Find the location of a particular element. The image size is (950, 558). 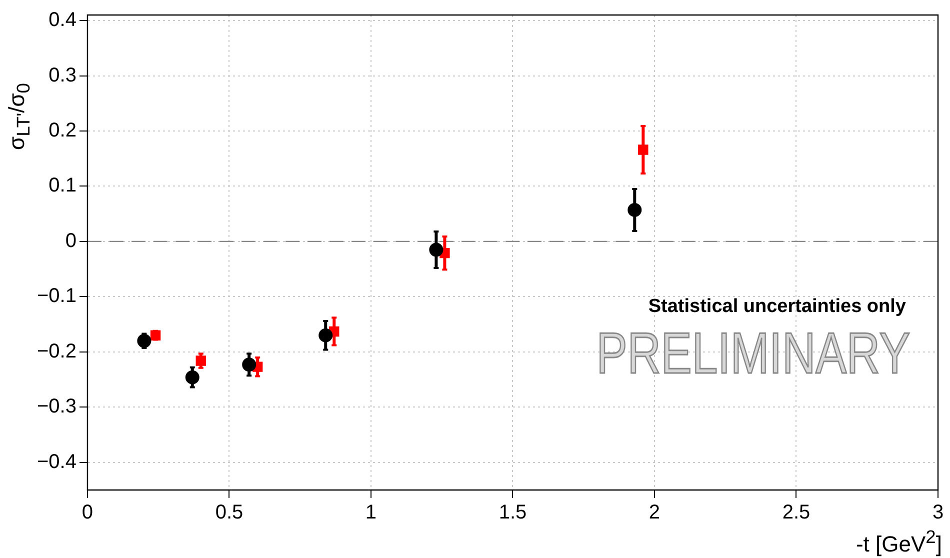

annotation: Statistical uncertainties only is located at coordinates (777, 307).